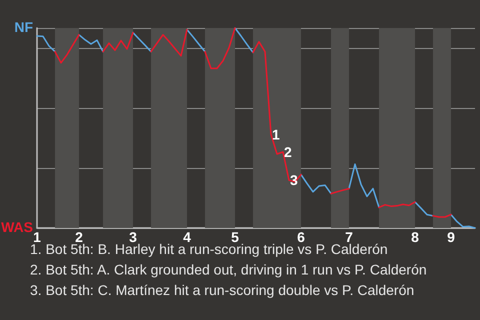 The width and height of the screenshot is (480, 320). What do you see at coordinates (222, 290) in the screenshot?
I see `text: 3. Bot 5th: C. Martínez hit a run-scoring double vs P. Calderón` at bounding box center [222, 290].